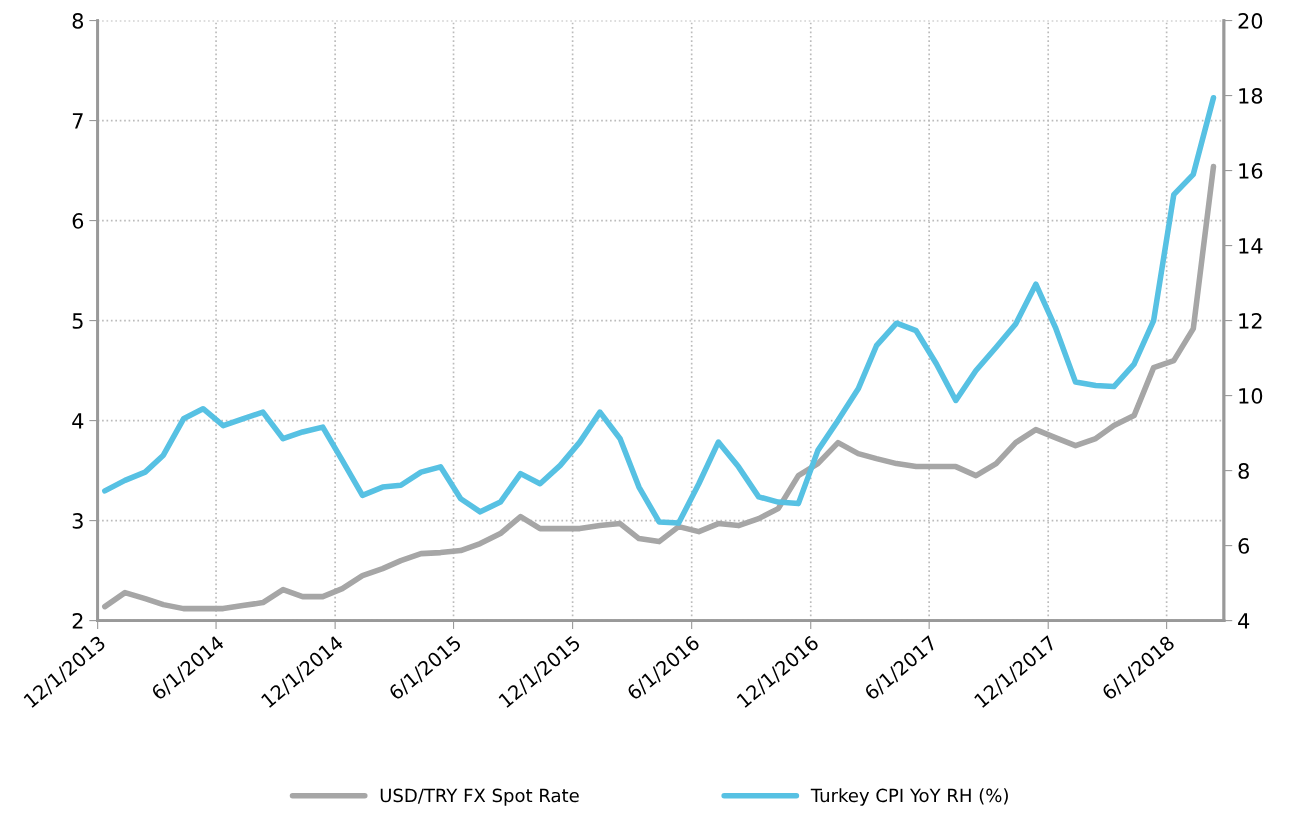  Describe the element at coordinates (909, 797) in the screenshot. I see `legend-label: Turkey CPI YoY RH (%)` at that location.